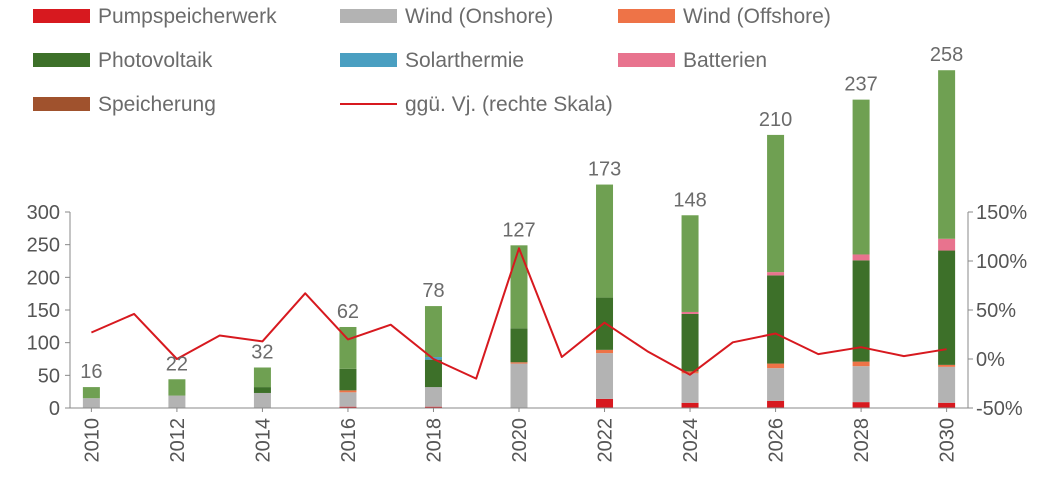 The width and height of the screenshot is (1047, 490). I want to click on legend-label: Solarthermie, so click(464, 60).